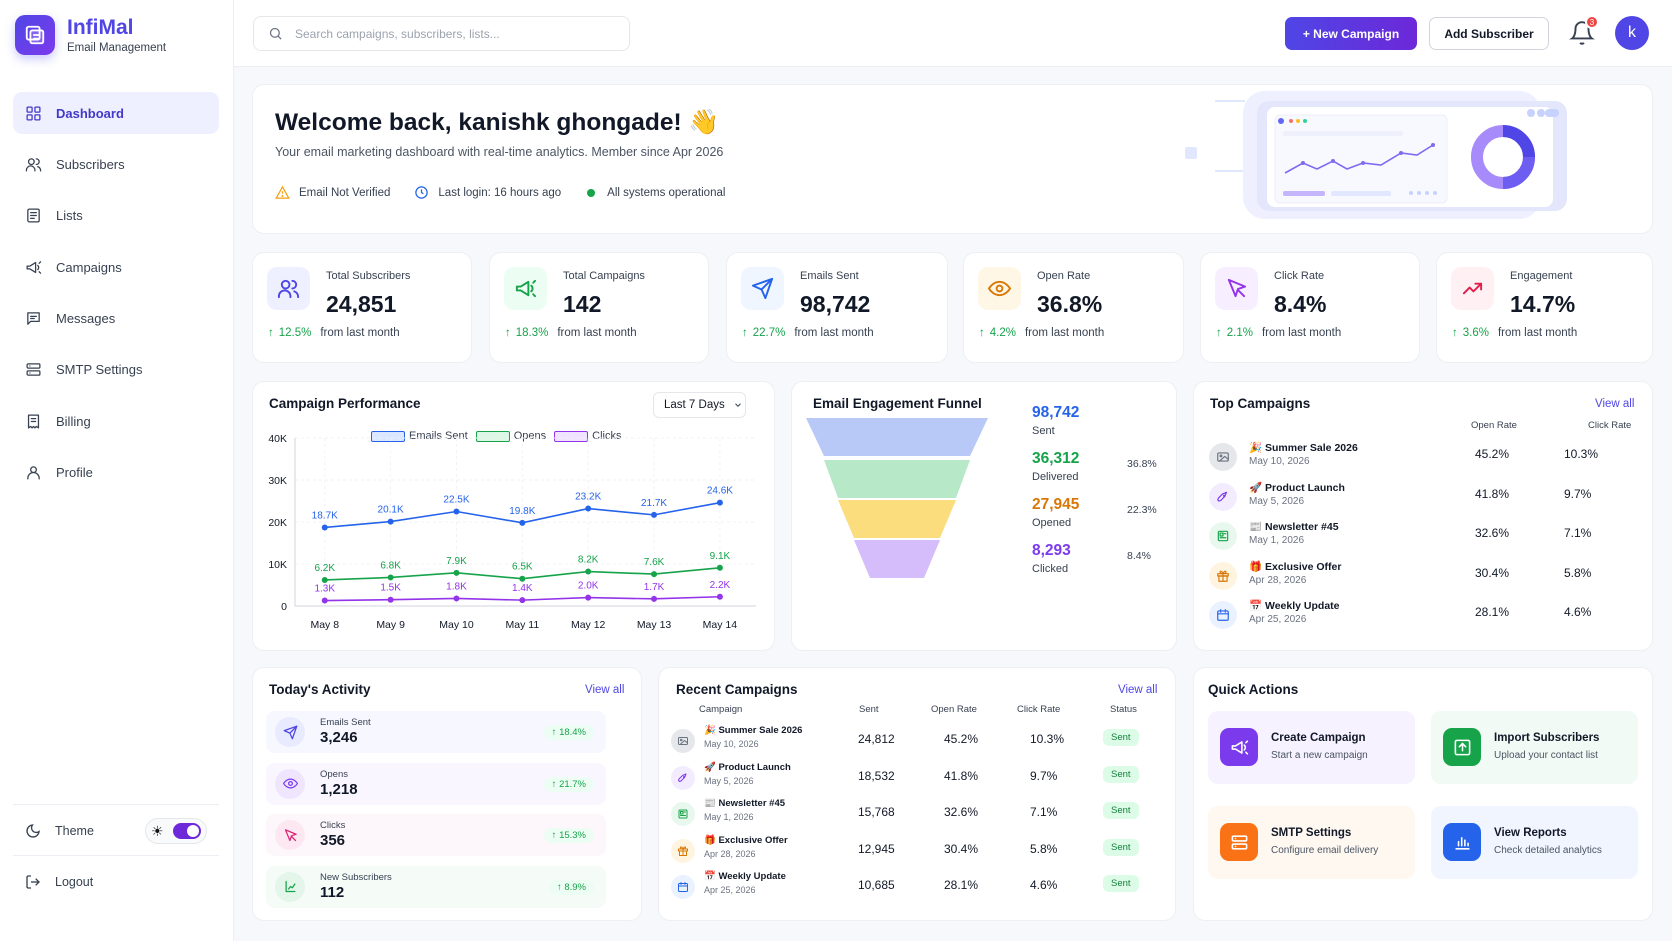 This screenshot has height=941, width=1672. I want to click on sidebar-item-subscribers: Subscribers, so click(116, 164).